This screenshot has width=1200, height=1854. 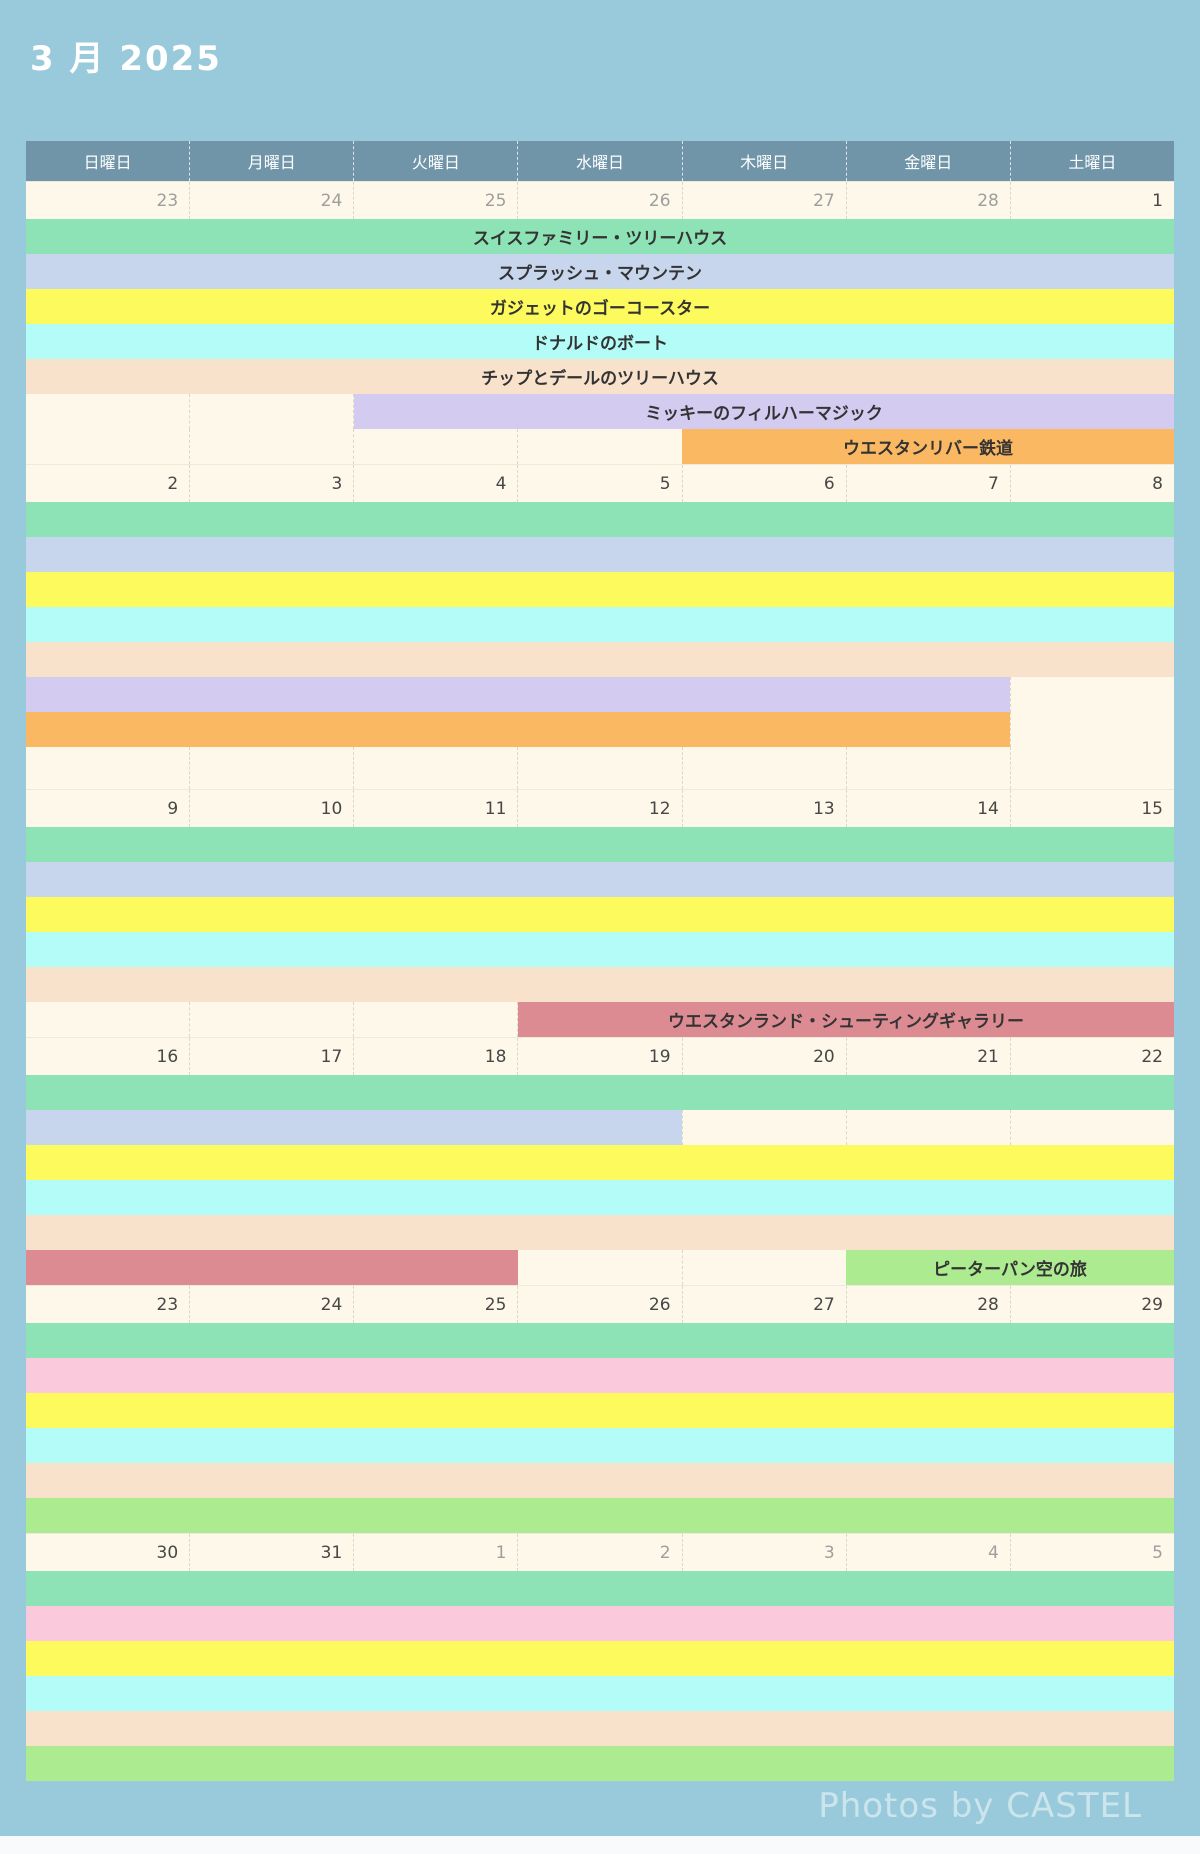 I want to click on day-header-1: 月曜日, so click(x=271, y=161).